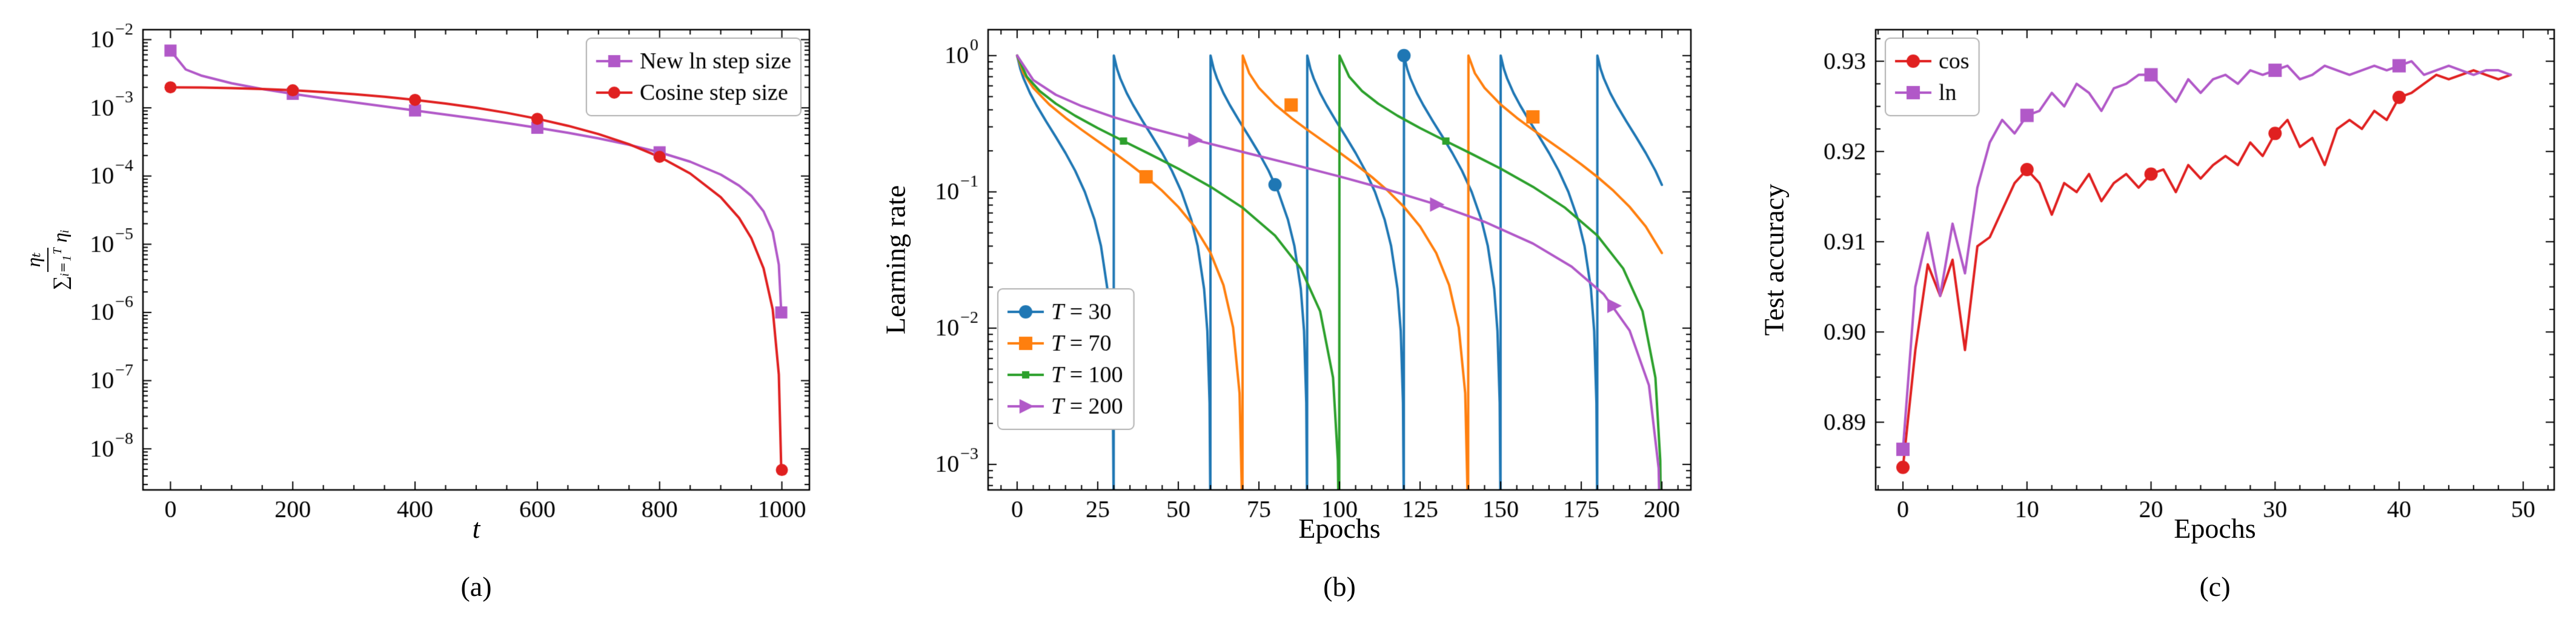 Image resolution: width=2576 pixels, height=631 pixels. What do you see at coordinates (1339, 528) in the screenshot?
I see `chart-b-xlabel: Epochs` at bounding box center [1339, 528].